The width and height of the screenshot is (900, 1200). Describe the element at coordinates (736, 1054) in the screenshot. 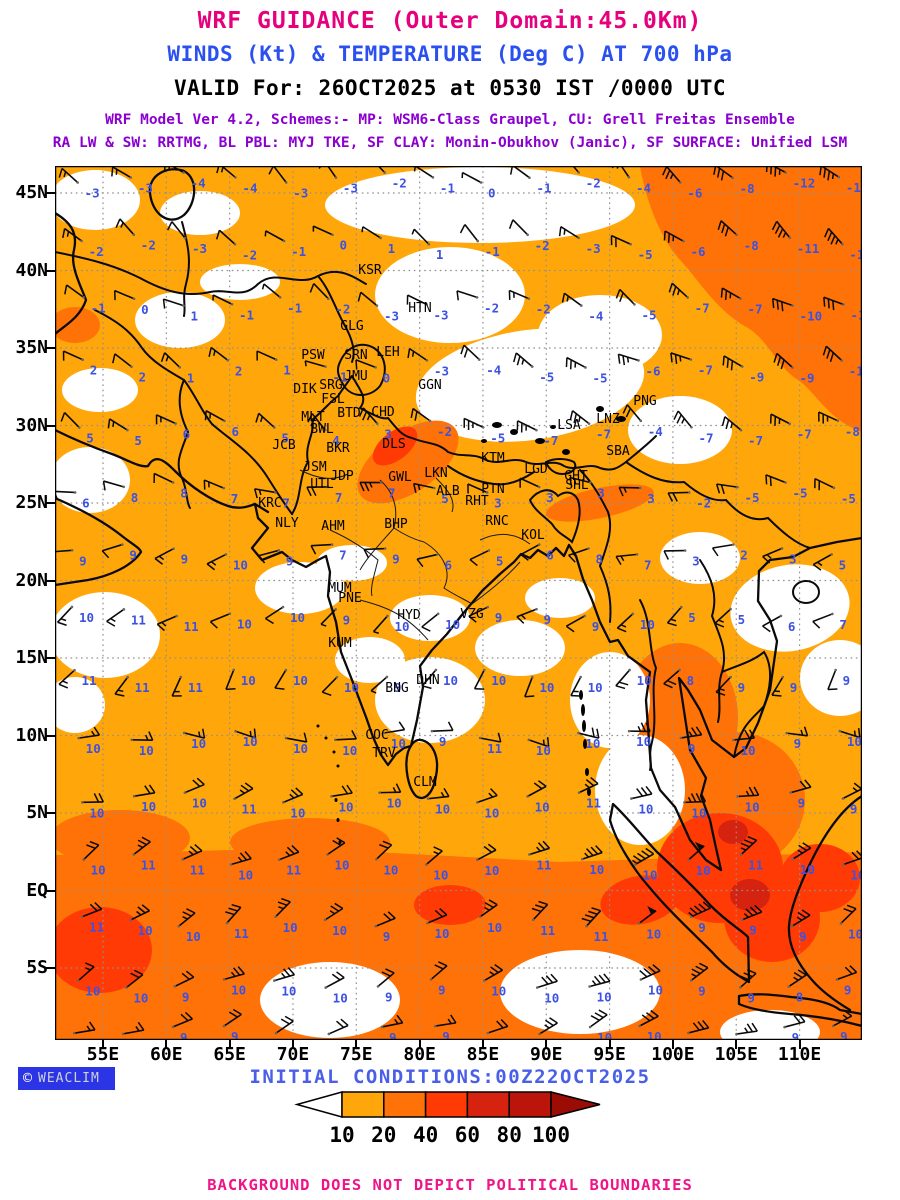

I see `lon-tick-label: 105E` at that location.